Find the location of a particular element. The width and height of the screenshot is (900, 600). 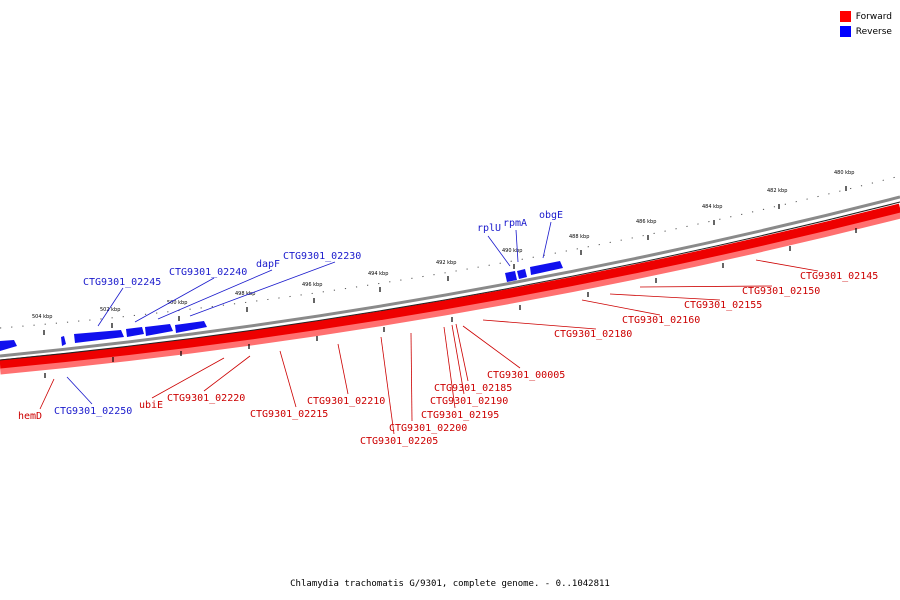

forward-gene-label: CTG9301_00005 is located at coordinates (526, 375).